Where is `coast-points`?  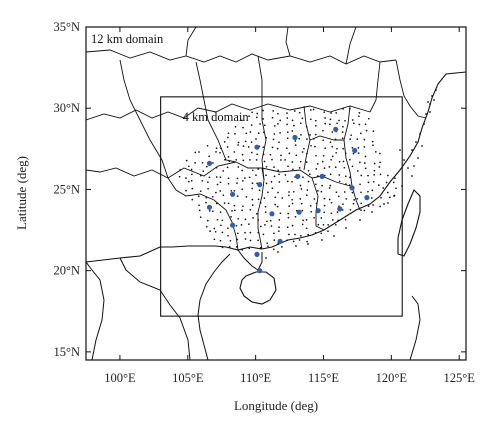 coast-points is located at coordinates (351, 174).